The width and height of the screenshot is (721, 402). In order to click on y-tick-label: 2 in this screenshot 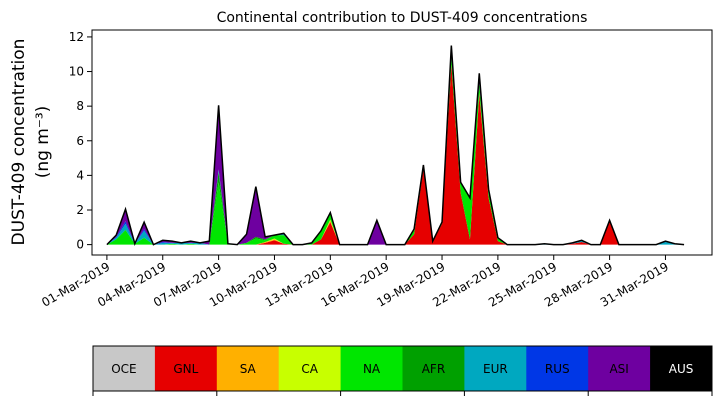, I will do `click(80, 210)`.